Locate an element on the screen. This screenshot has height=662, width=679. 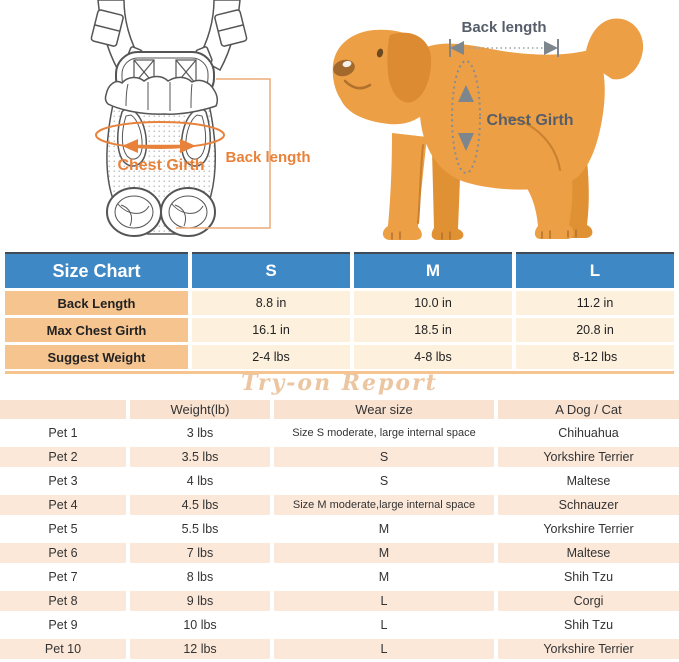
cell-pet: Pet 4 is located at coordinates (63, 505).